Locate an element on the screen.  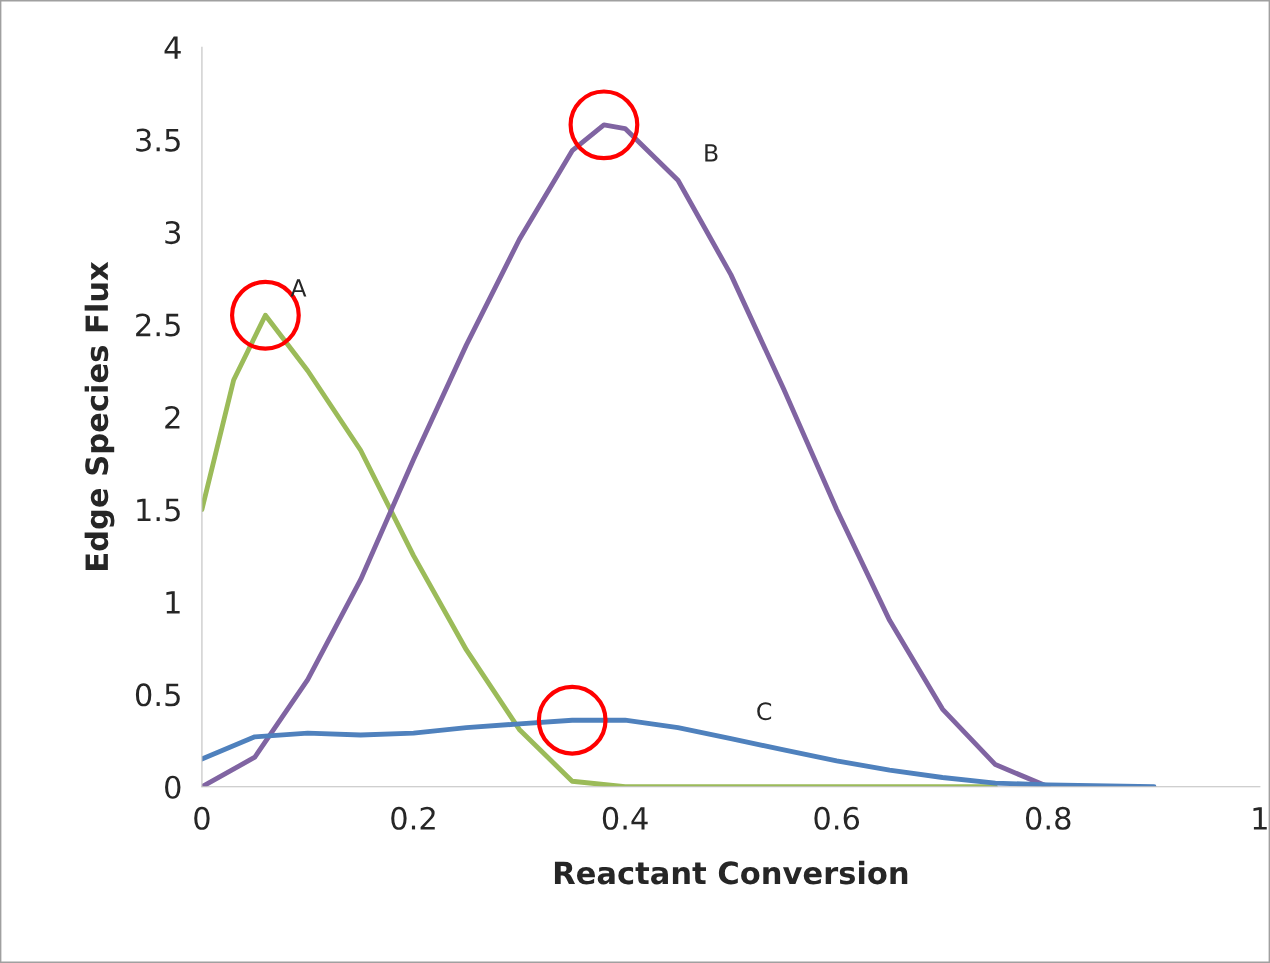
y-tick-label: 2 is located at coordinates (172, 417).